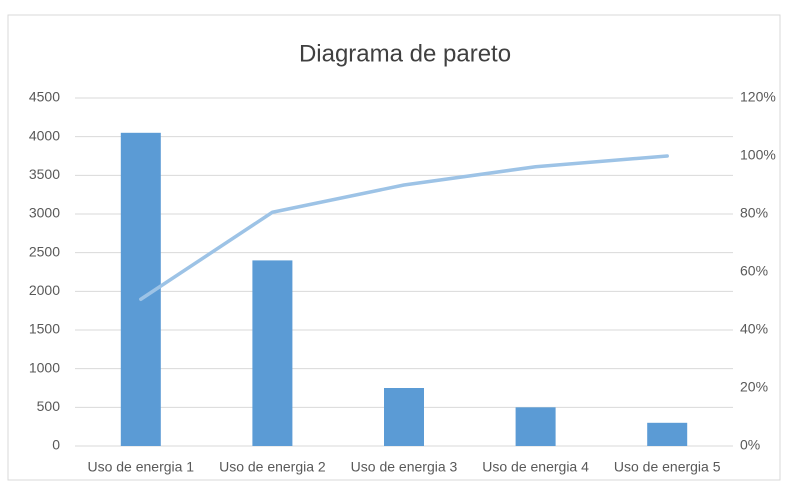 This screenshot has height=485, width=790. I want to click on y2-tick-label: 80%, so click(754, 213).